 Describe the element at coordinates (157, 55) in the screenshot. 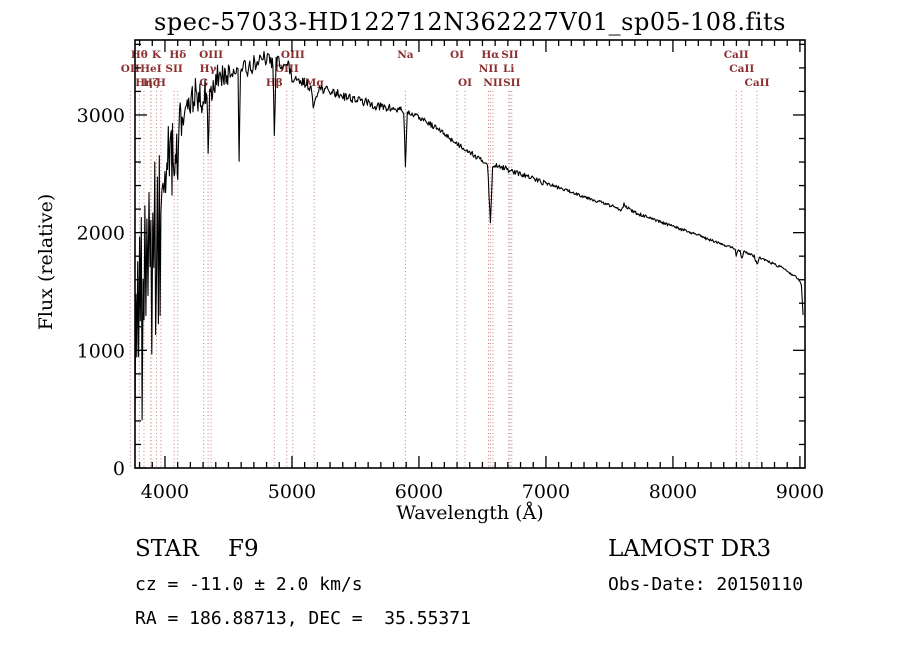

I see `spectral-line-label: K` at that location.